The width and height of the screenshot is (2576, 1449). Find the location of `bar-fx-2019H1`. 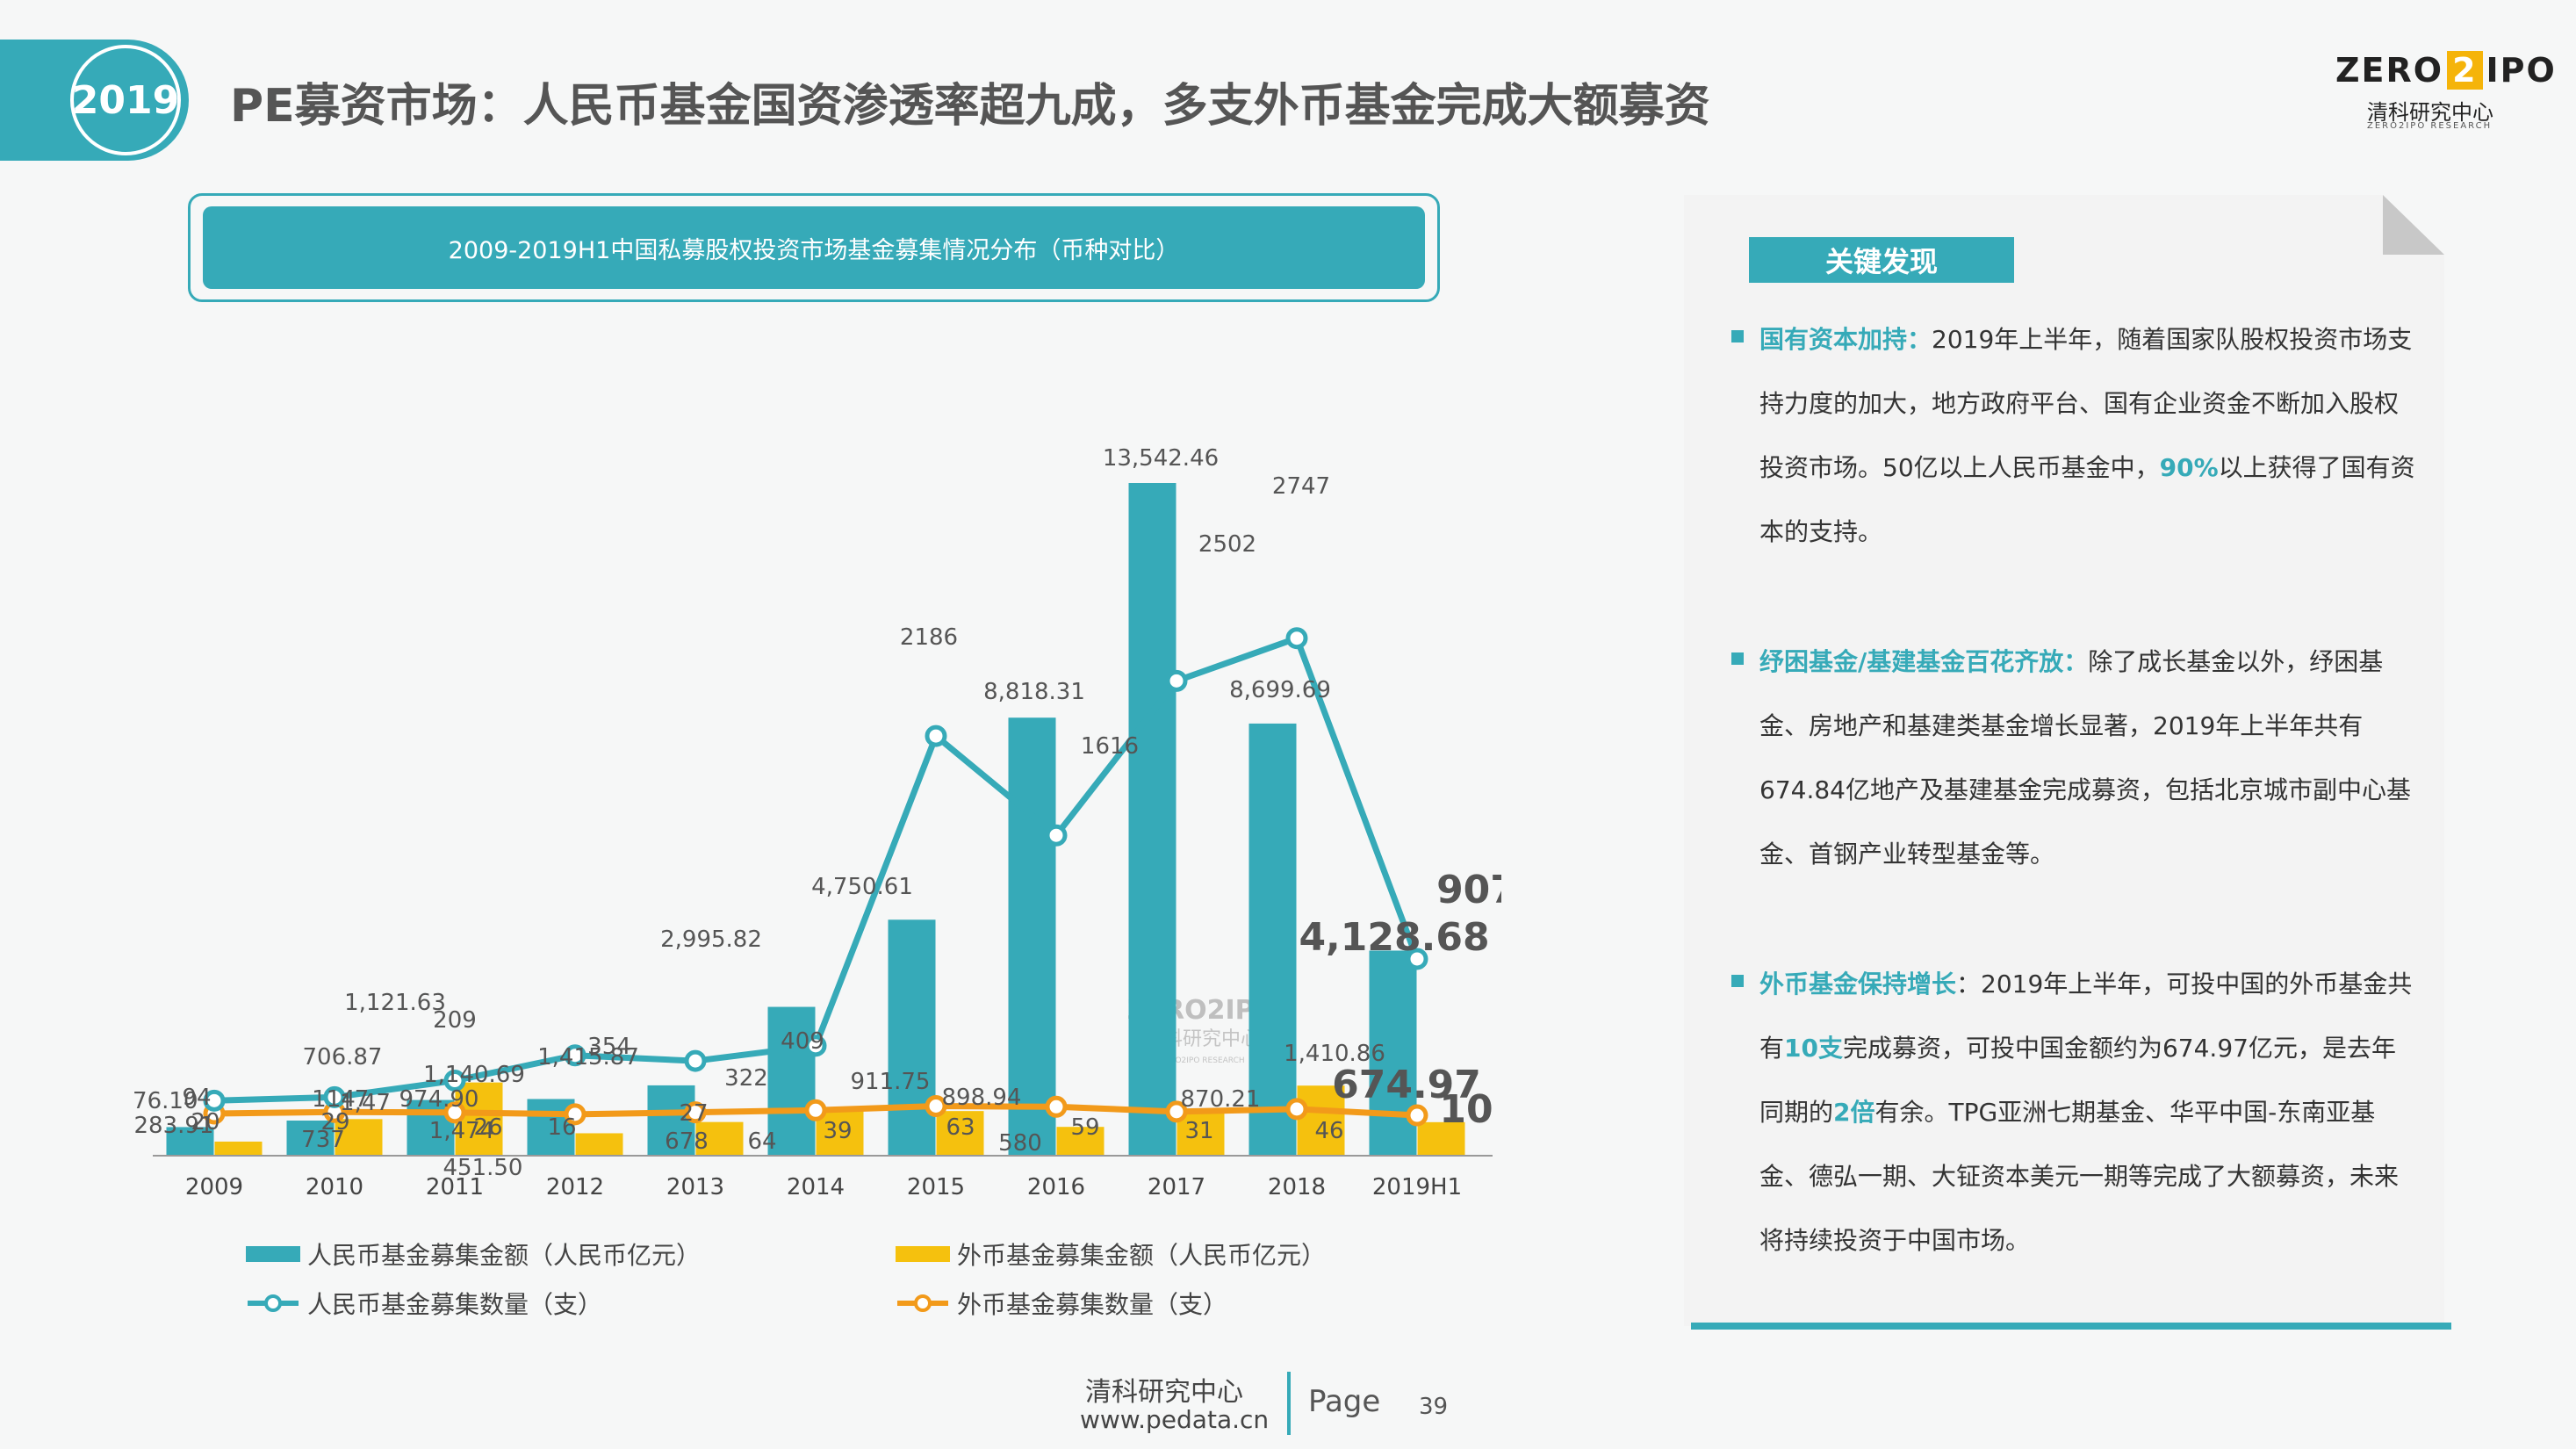

bar-fx-2019H1 is located at coordinates (1441, 1138).